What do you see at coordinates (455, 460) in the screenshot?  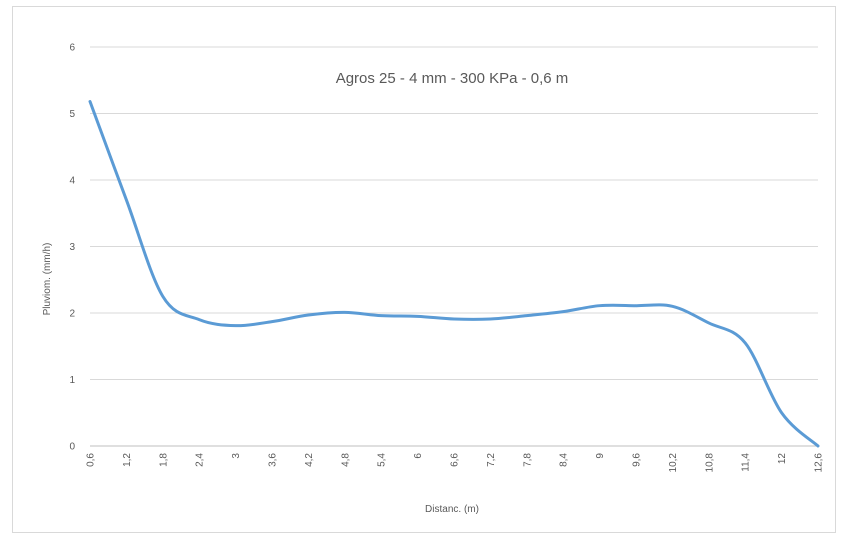 I see `x-tick-label: 6,6` at bounding box center [455, 460].